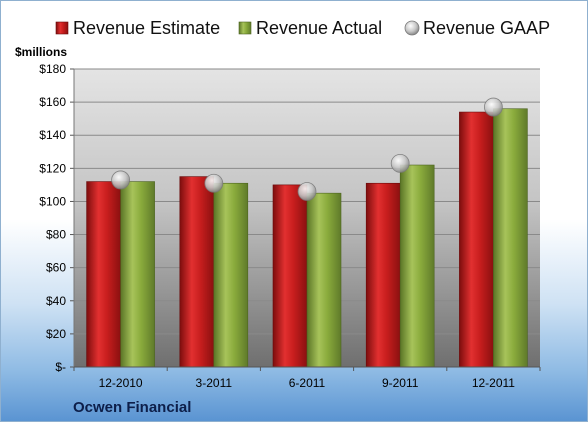  What do you see at coordinates (56, 235) in the screenshot?
I see `y-tick-label: $80` at bounding box center [56, 235].